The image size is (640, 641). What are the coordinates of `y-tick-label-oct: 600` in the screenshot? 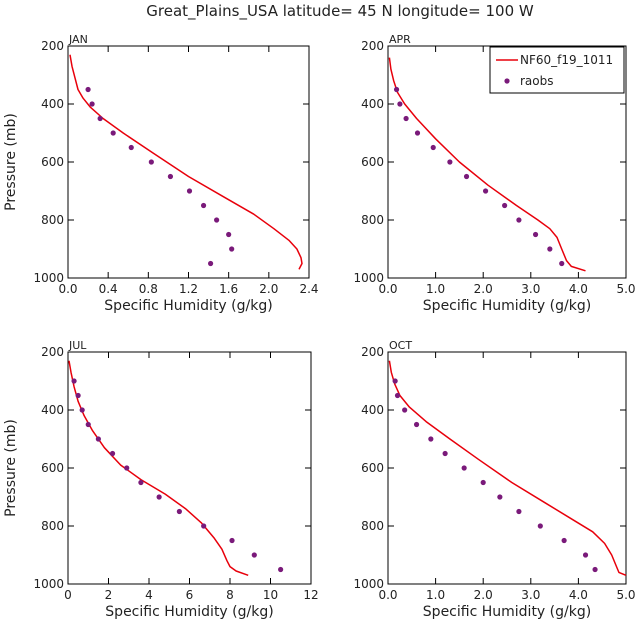 It's located at (372, 468).